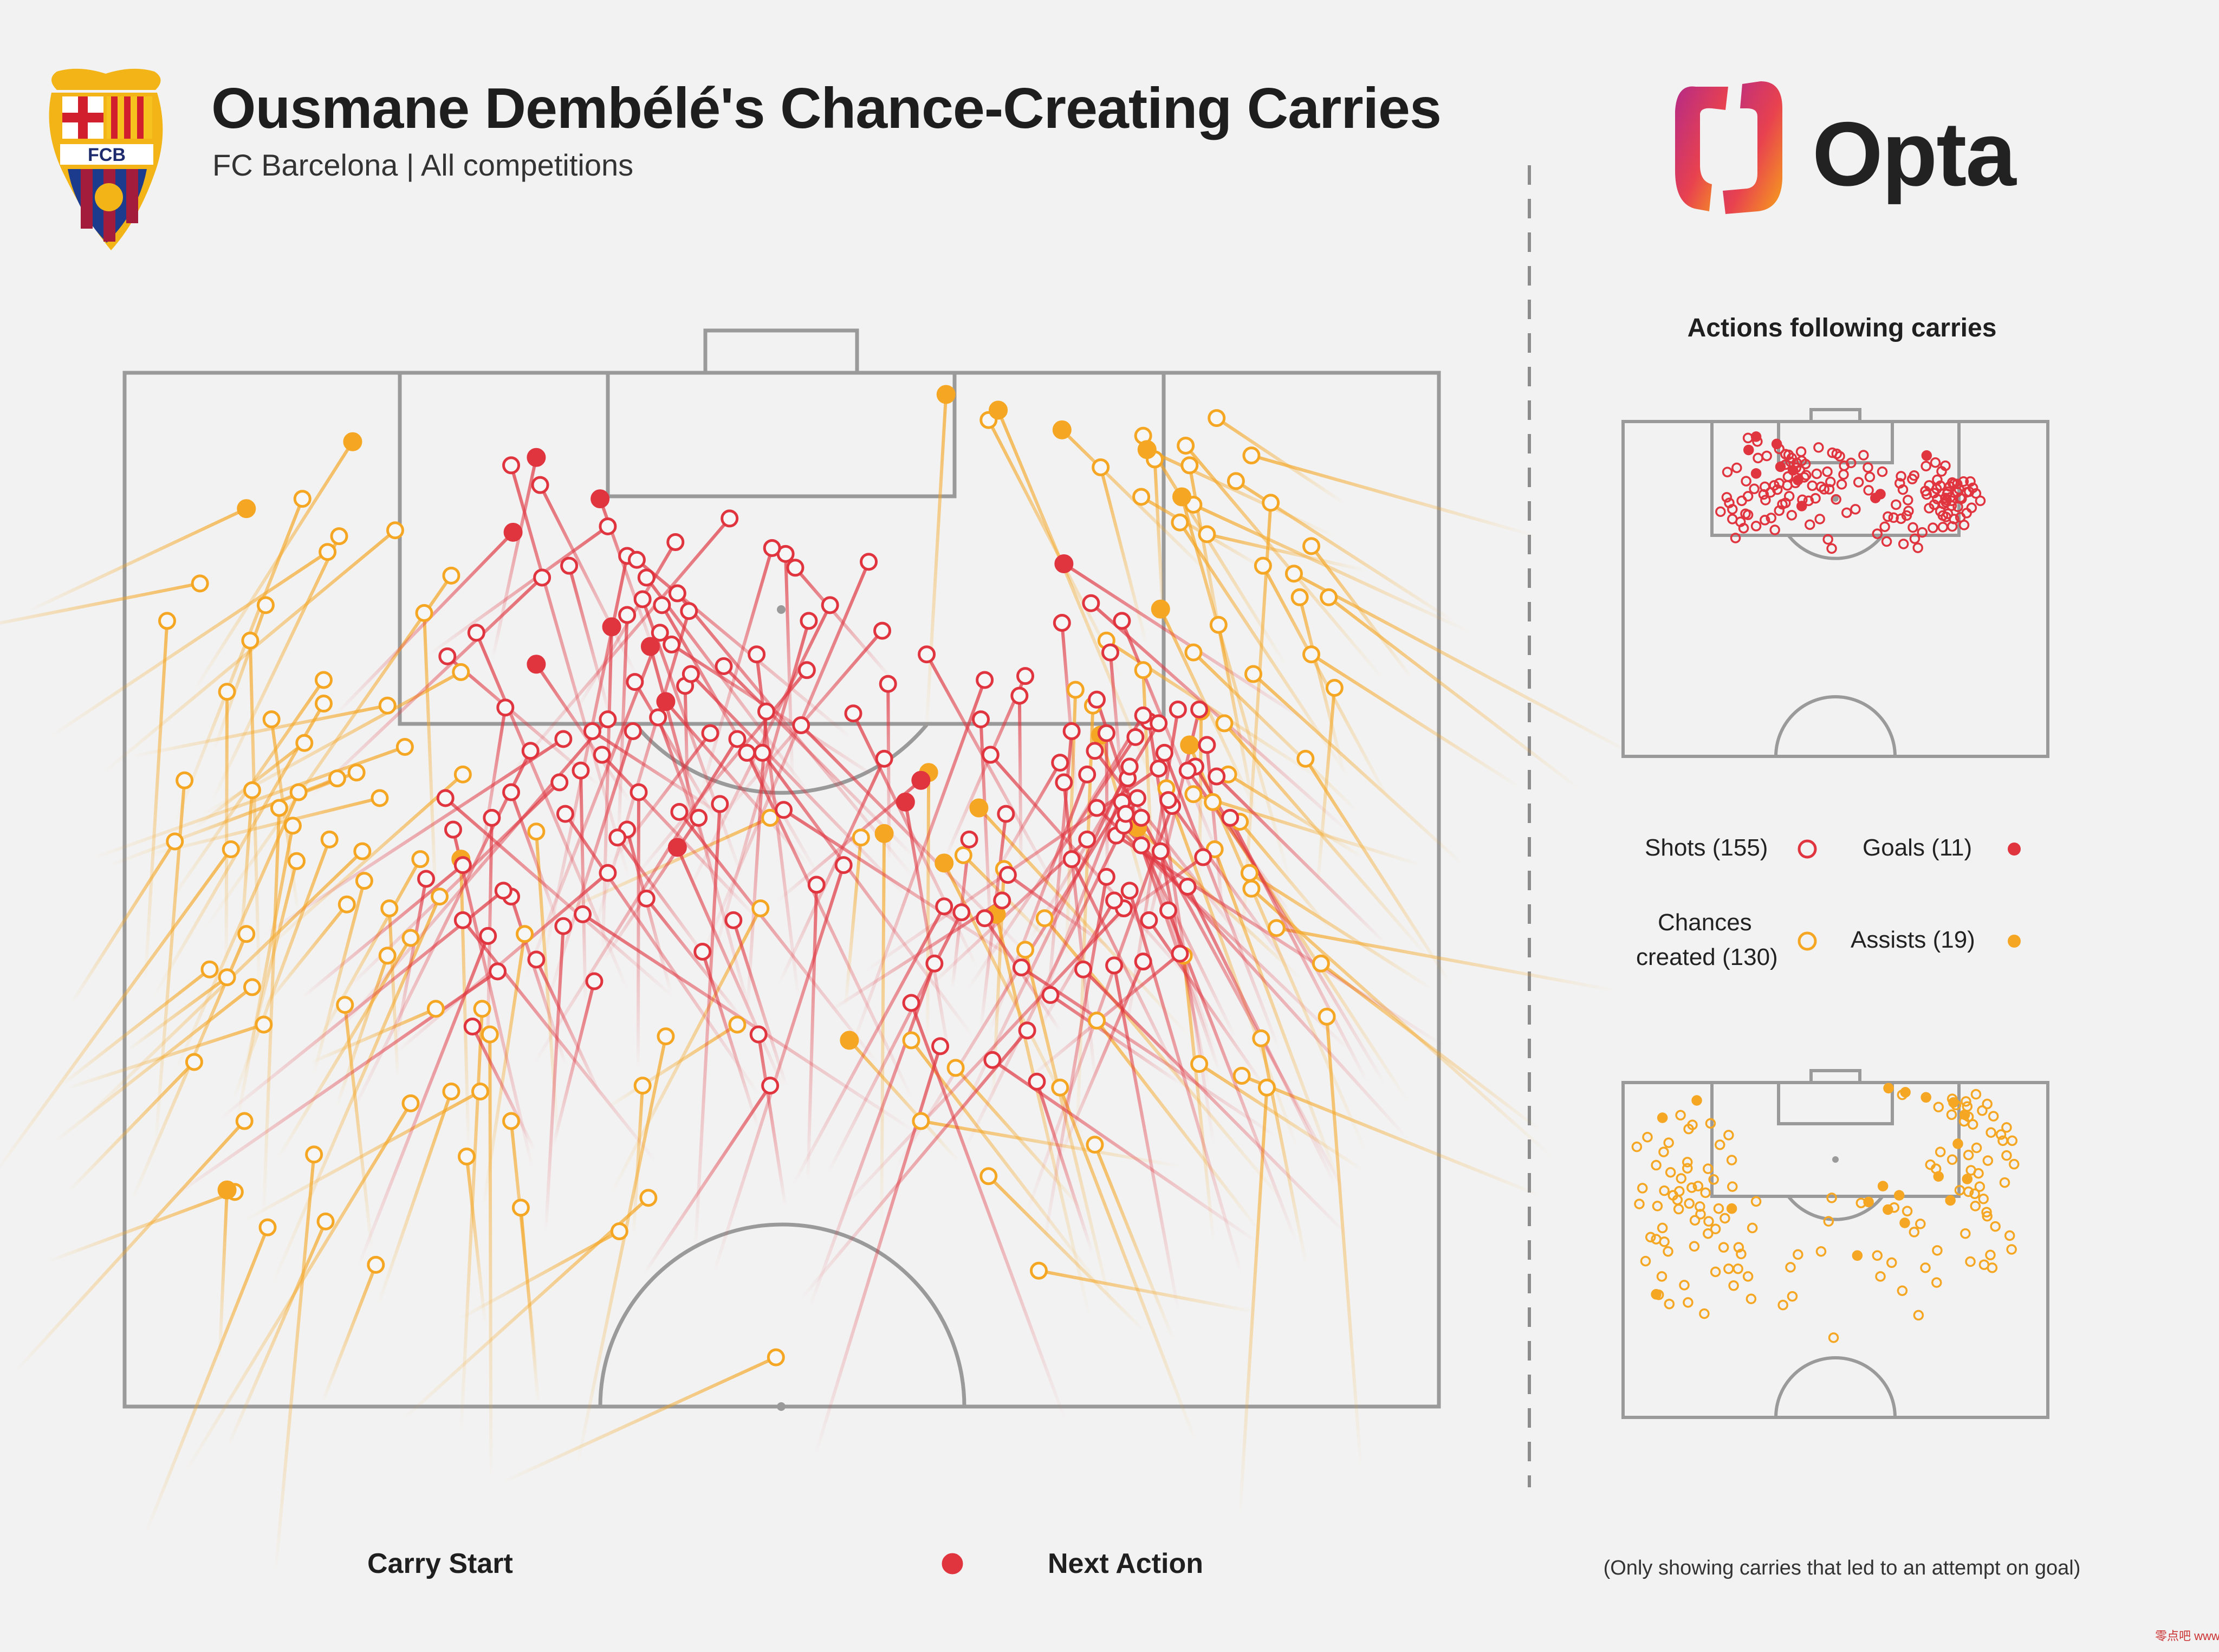 The image size is (2219, 1652). Describe the element at coordinates (1125, 1563) in the screenshot. I see `legend-next-action-label: Next Action` at that location.